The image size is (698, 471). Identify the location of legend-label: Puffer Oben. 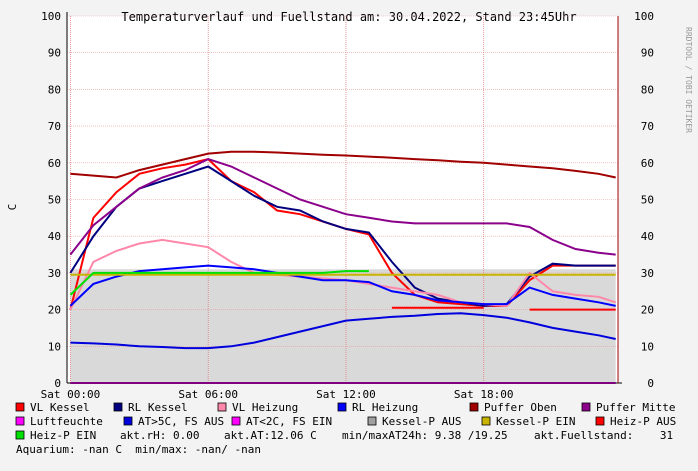
(520, 407).